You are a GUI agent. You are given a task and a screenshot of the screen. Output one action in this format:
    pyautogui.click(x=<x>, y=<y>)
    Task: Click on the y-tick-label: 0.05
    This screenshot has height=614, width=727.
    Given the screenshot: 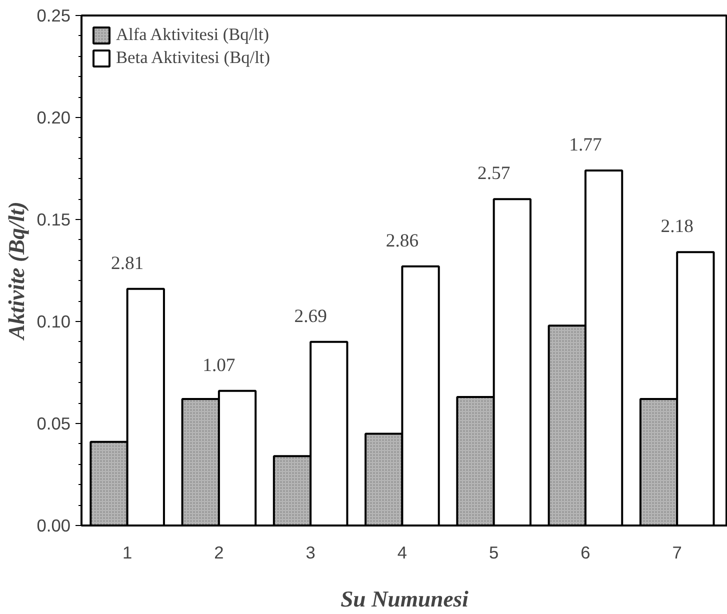 What is the action you would take?
    pyautogui.click(x=53, y=424)
    